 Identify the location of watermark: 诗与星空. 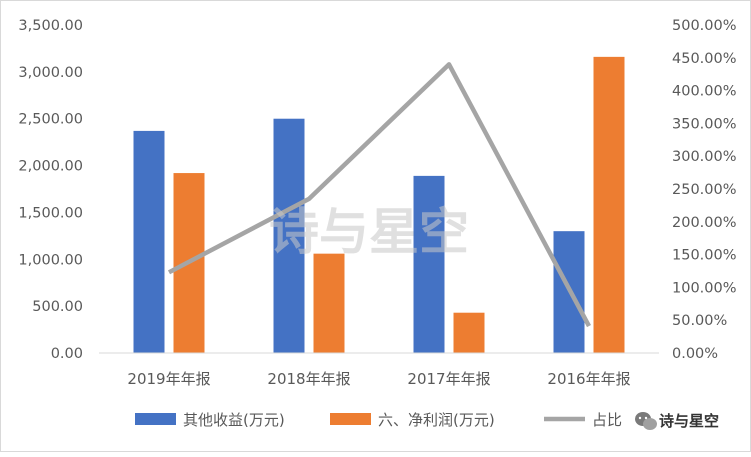
(369, 232).